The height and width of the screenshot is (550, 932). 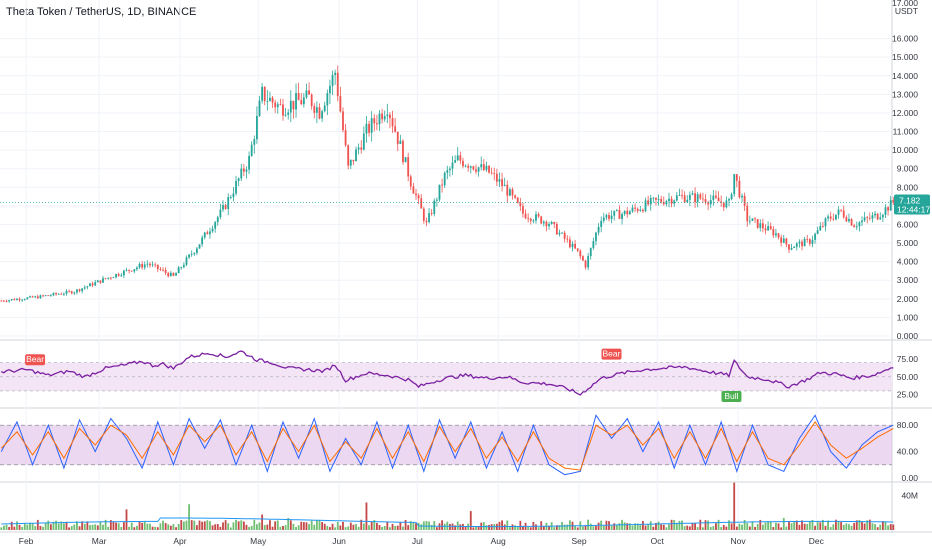 I want to click on chart-title: Theta Token / TetherUS, 1D, BINANCE, so click(x=101, y=12).